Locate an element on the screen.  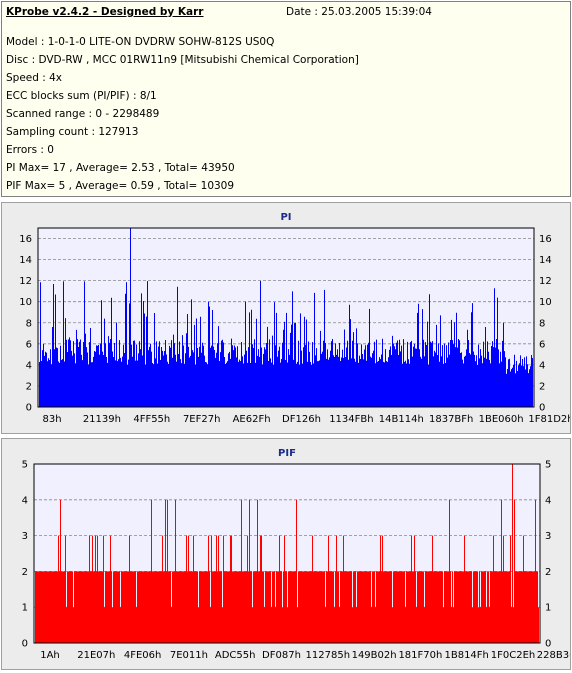
x-tick-label: 7E011h is located at coordinates (189, 655).